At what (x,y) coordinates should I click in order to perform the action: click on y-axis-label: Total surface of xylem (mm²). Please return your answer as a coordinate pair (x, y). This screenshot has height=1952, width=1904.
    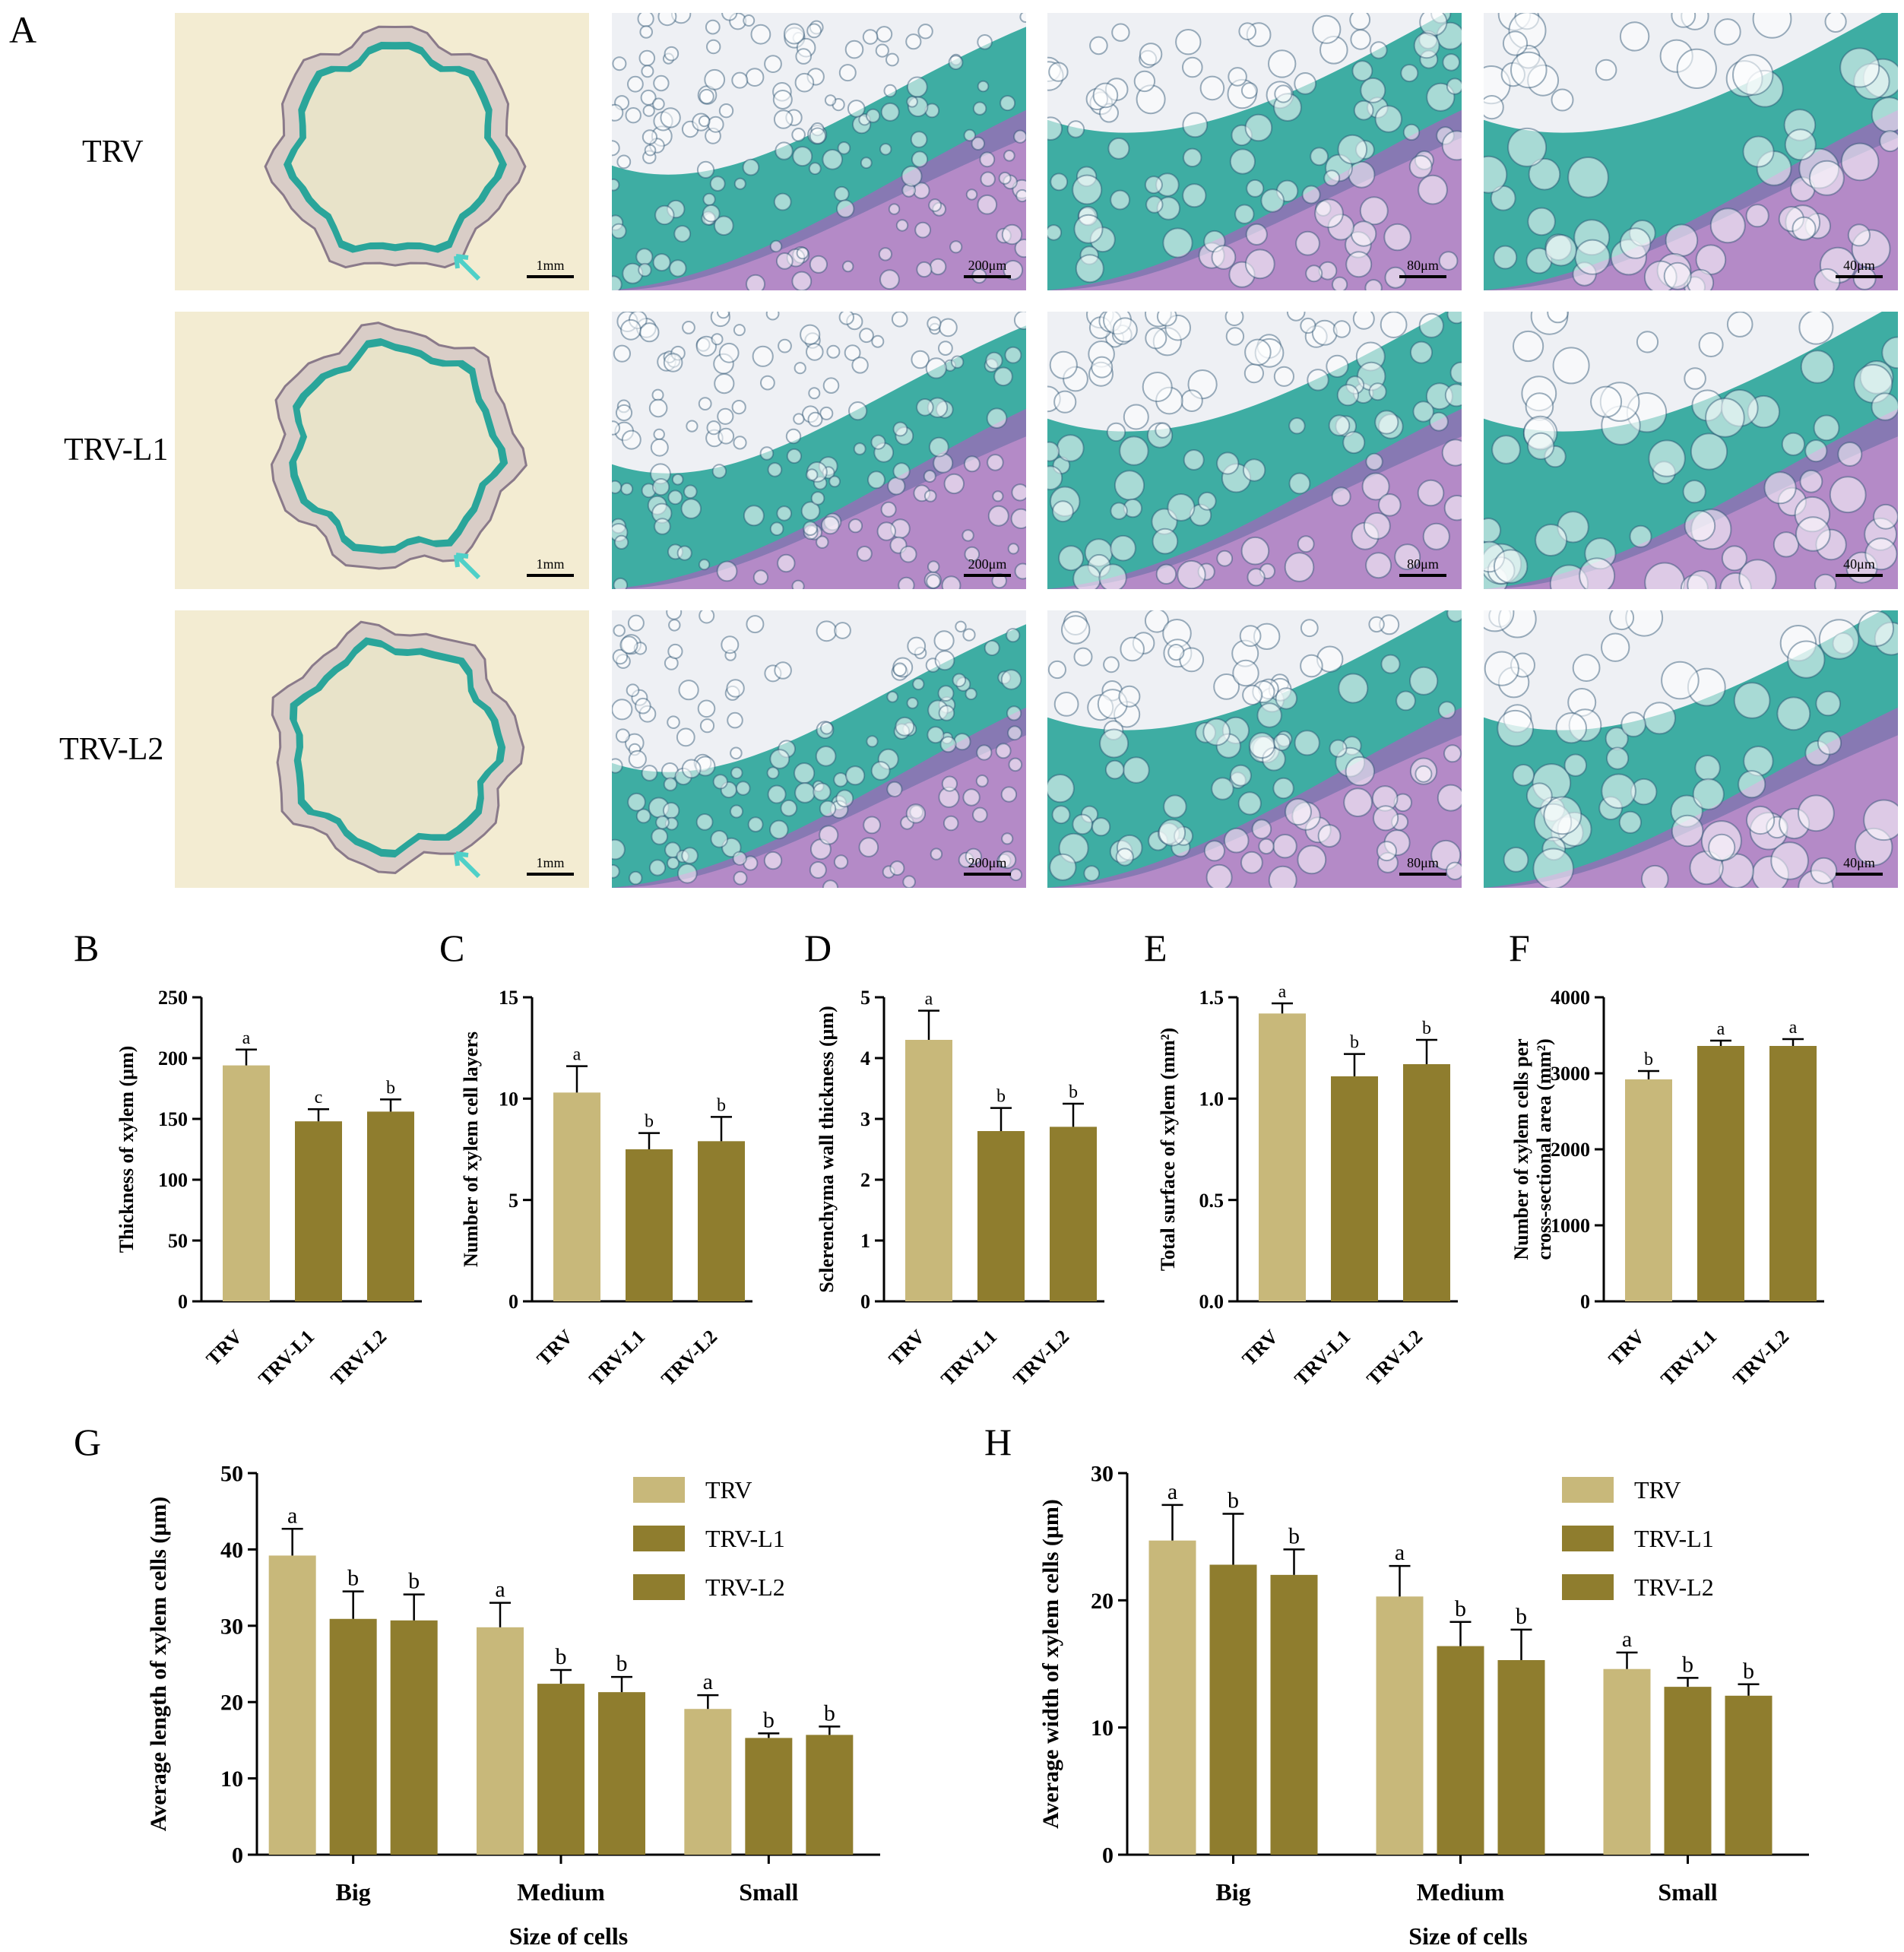
    Looking at the image, I should click on (1168, 1149).